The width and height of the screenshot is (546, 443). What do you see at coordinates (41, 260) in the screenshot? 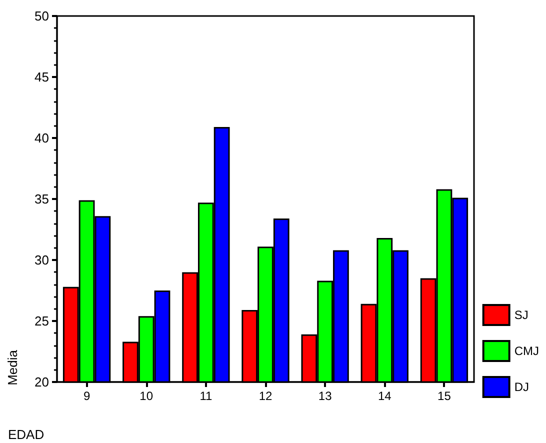
I see `y-tick-label: 30` at bounding box center [41, 260].